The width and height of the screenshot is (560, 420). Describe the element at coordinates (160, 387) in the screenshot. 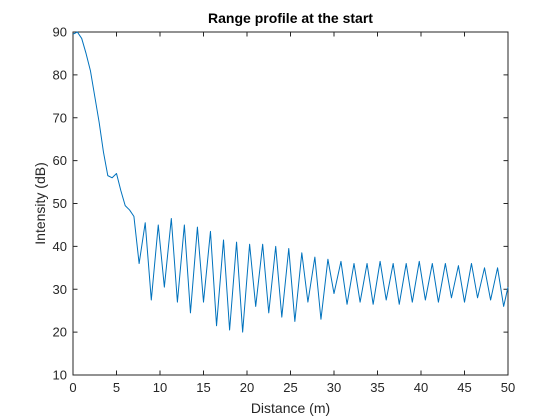

I see `x-tick-label: 10` at that location.